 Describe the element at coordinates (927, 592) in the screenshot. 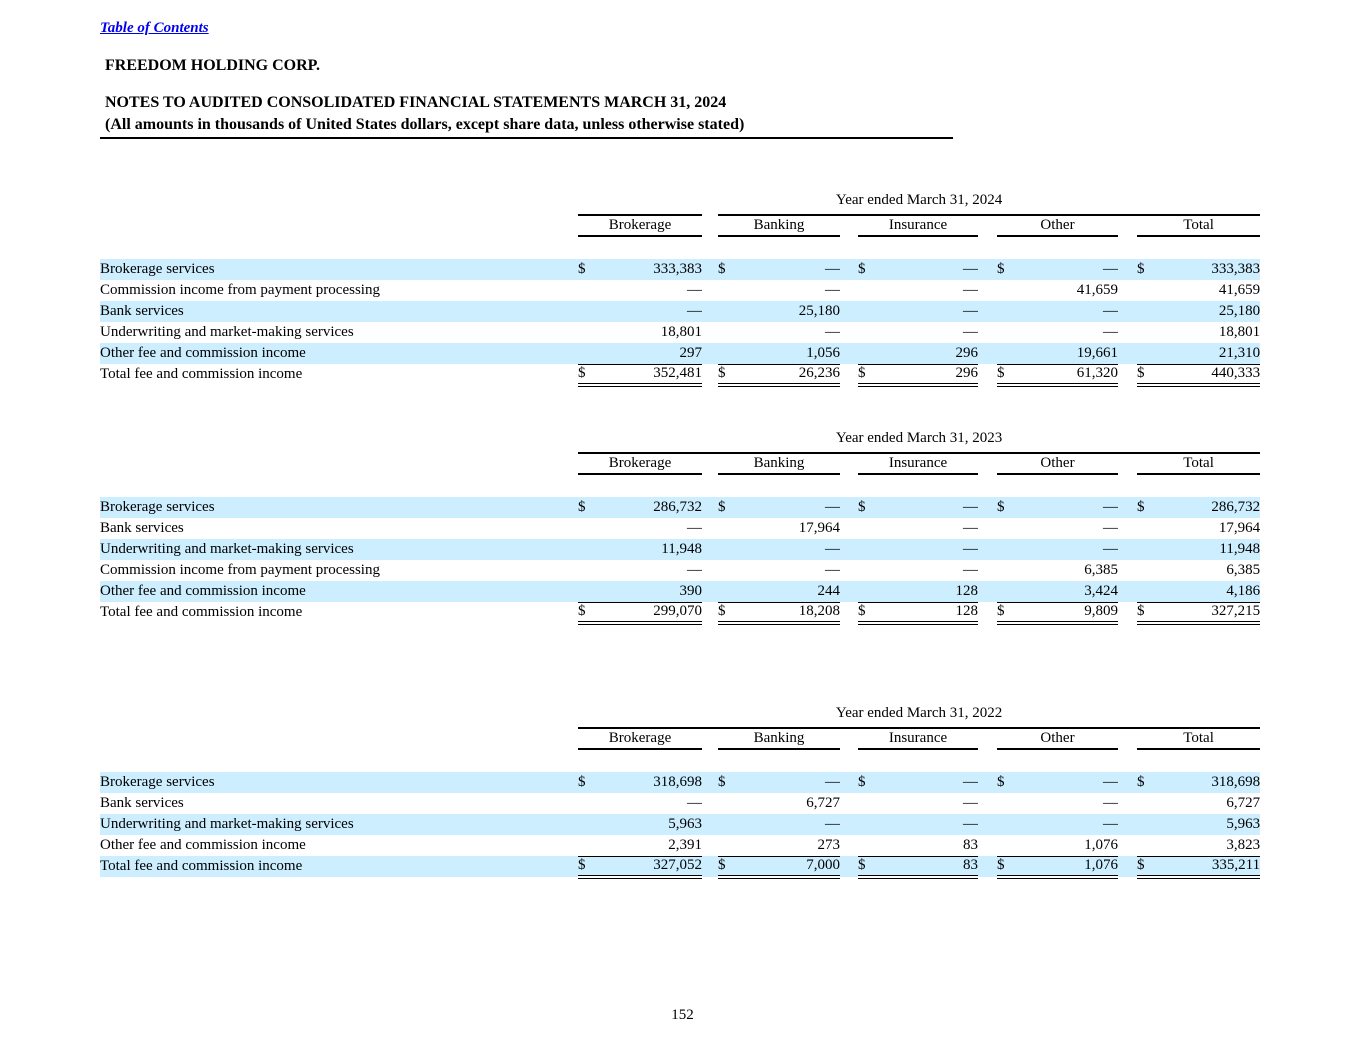

I see `cell-value: 128` at that location.